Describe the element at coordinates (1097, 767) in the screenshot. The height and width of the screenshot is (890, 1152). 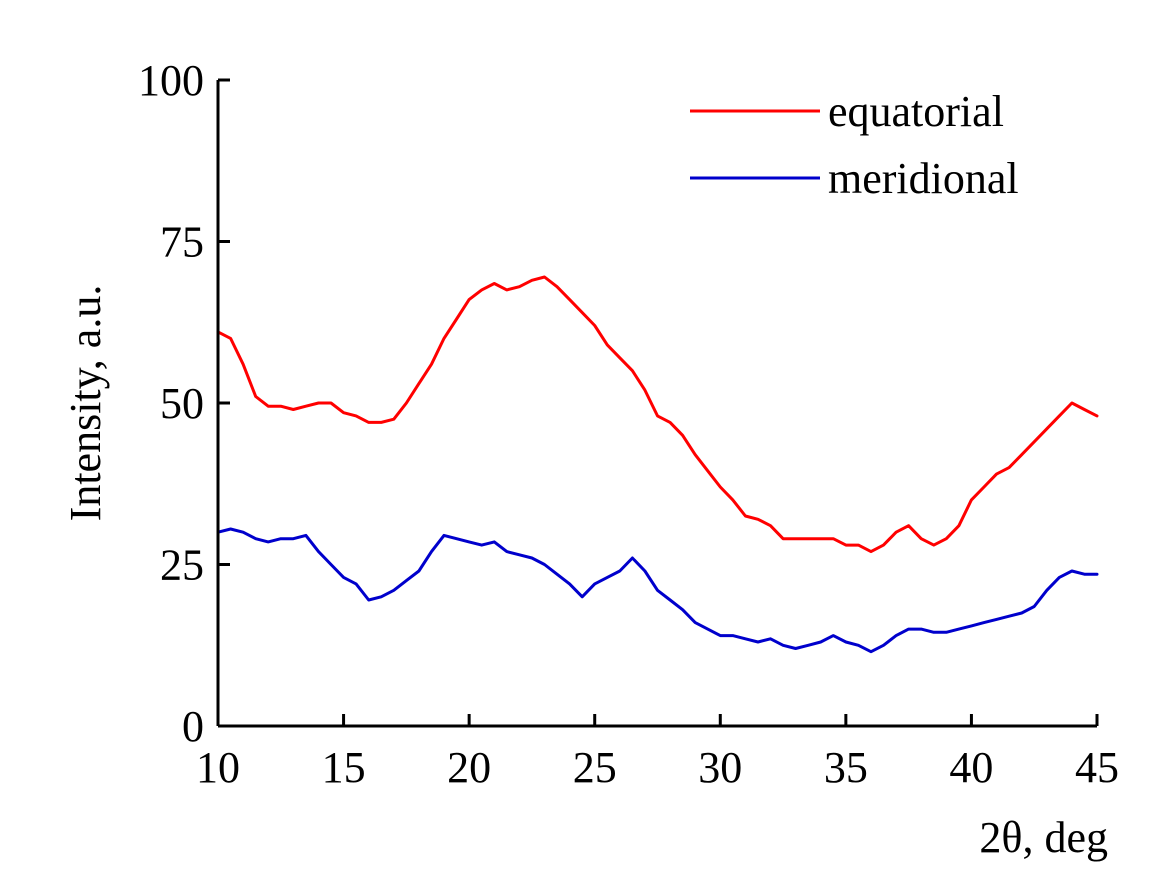
I see `x-tick-label: 45` at that location.